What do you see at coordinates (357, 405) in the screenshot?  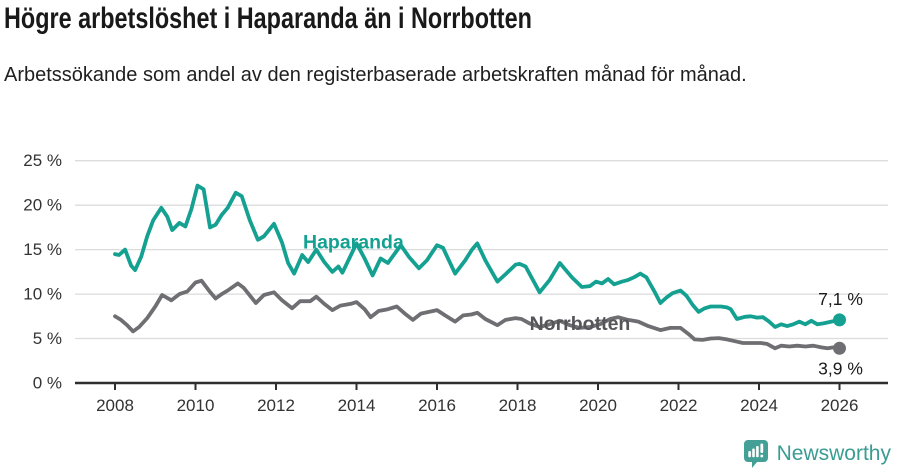 I see `x-tick-label: 2014` at bounding box center [357, 405].